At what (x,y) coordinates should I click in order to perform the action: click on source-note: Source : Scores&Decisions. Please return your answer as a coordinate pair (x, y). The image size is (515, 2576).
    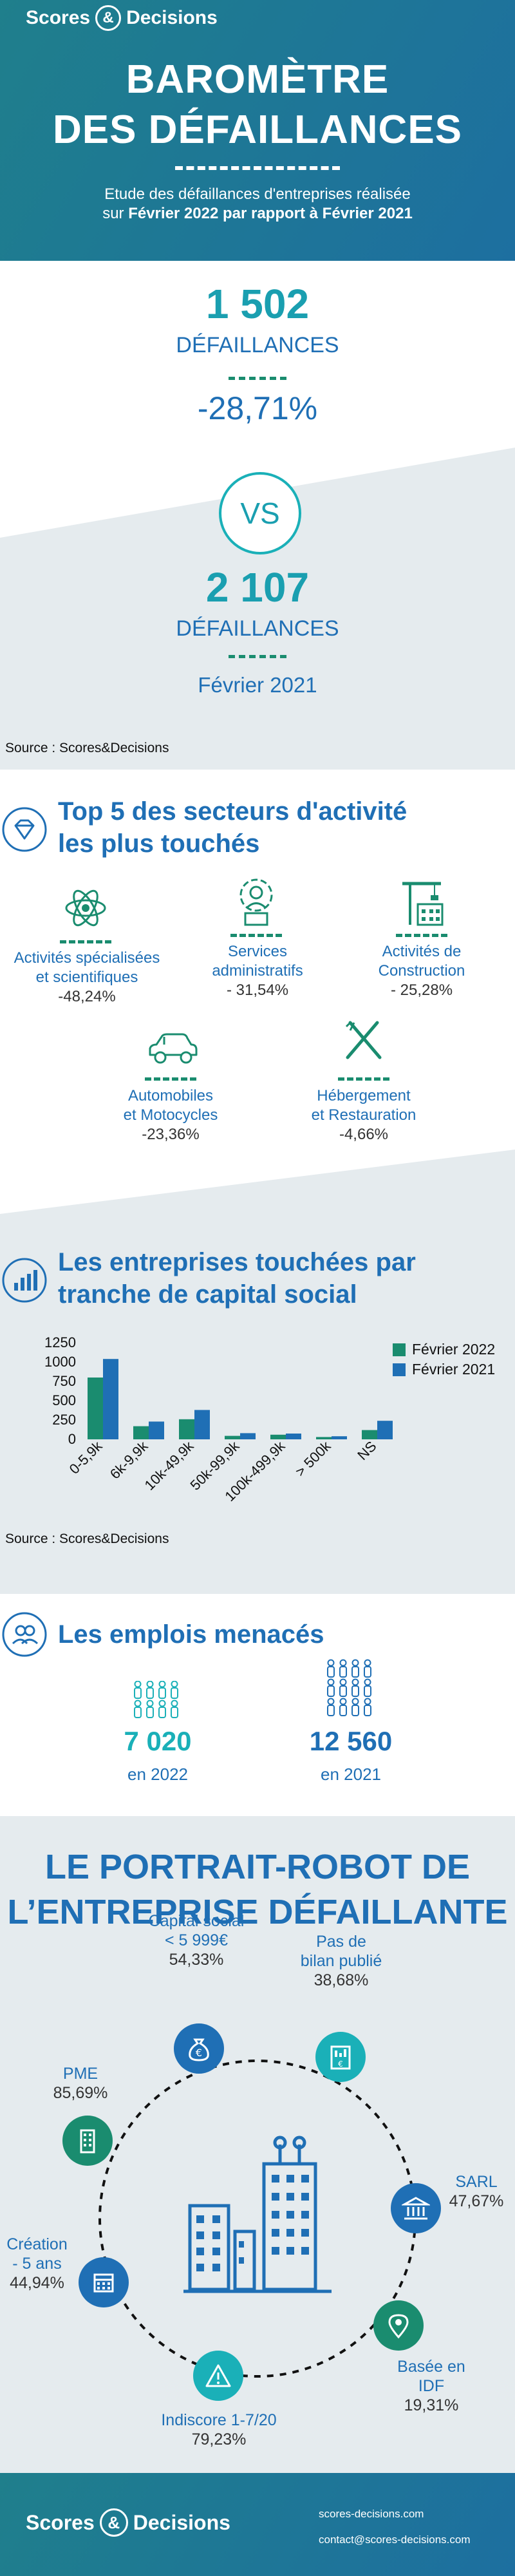
    Looking at the image, I should click on (87, 748).